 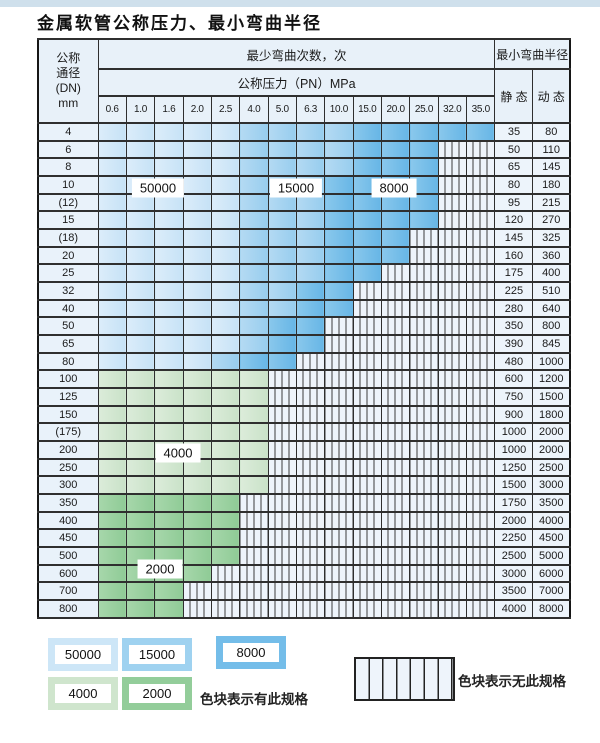 What do you see at coordinates (83, 654) in the screenshot?
I see `legend-swatch-50000: 50000` at bounding box center [83, 654].